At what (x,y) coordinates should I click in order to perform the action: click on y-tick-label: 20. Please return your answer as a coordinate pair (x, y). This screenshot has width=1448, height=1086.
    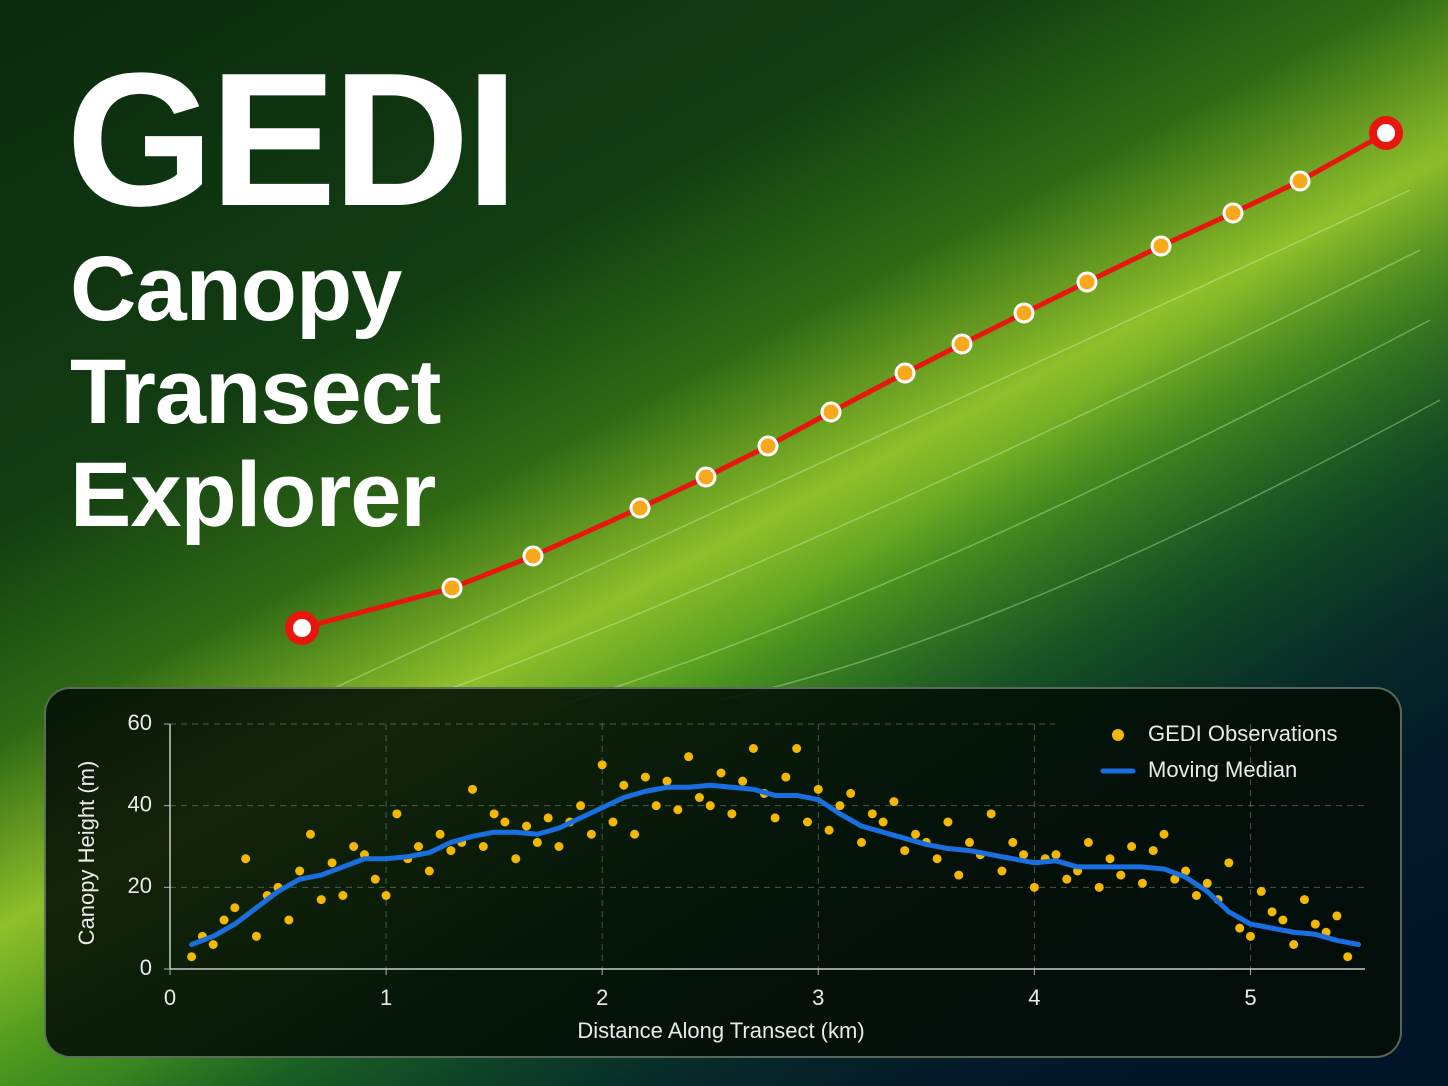
    Looking at the image, I should click on (140, 885).